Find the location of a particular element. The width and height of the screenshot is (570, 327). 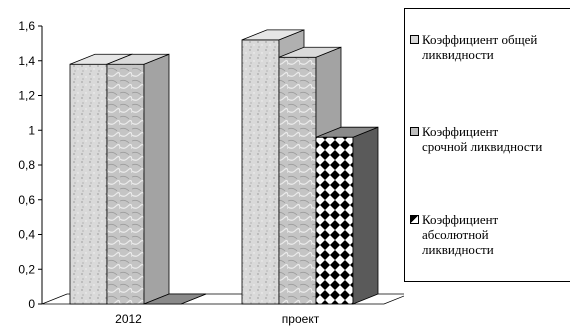

y-tick-label: 0,4 is located at coordinates (26, 235).